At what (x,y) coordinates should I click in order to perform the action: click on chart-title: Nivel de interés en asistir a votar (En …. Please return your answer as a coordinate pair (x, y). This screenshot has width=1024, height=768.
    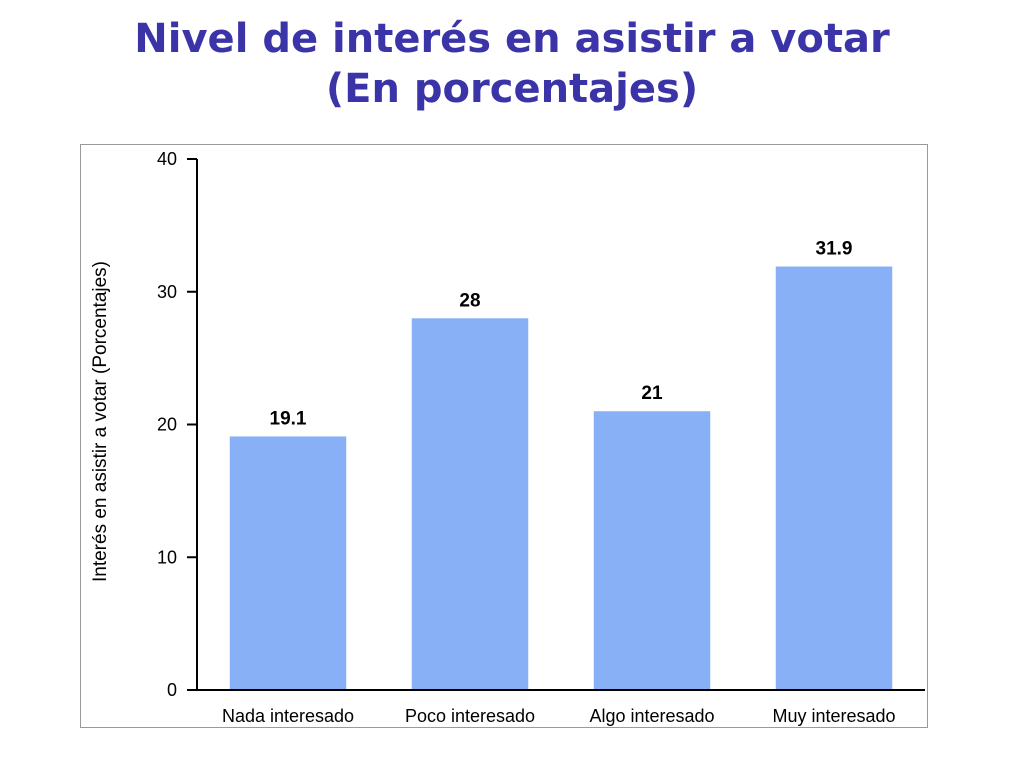
    Looking at the image, I should click on (512, 64).